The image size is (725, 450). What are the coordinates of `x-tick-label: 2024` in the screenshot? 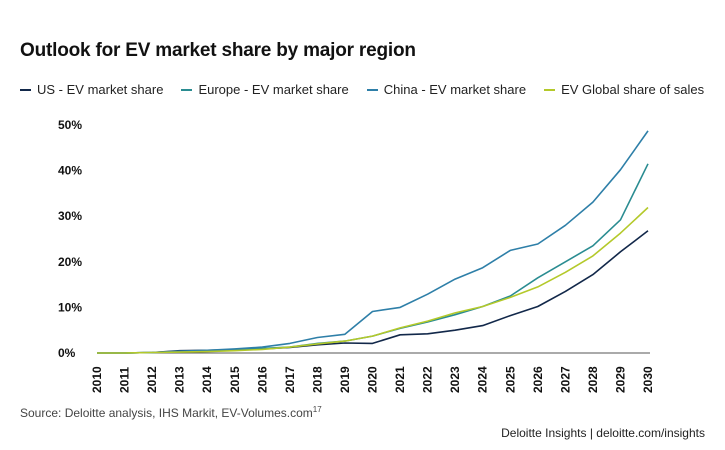 It's located at (483, 379).